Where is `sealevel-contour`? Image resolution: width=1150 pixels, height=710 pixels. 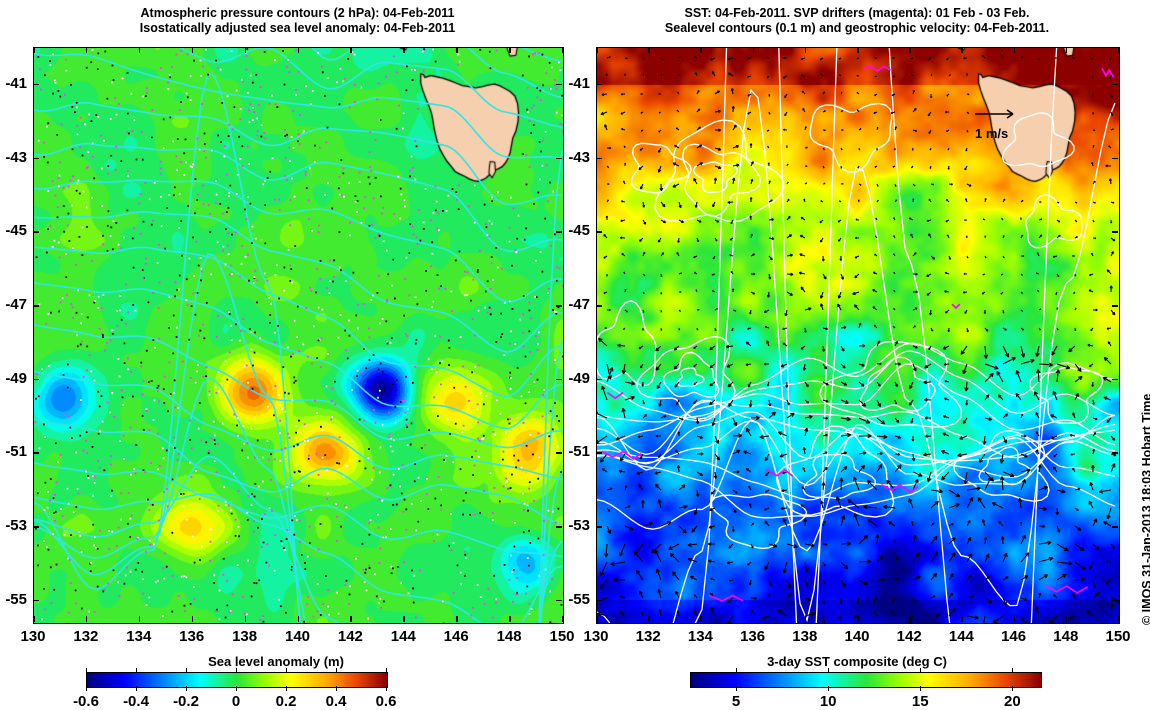
sealevel-contour is located at coordinates (719, 171).